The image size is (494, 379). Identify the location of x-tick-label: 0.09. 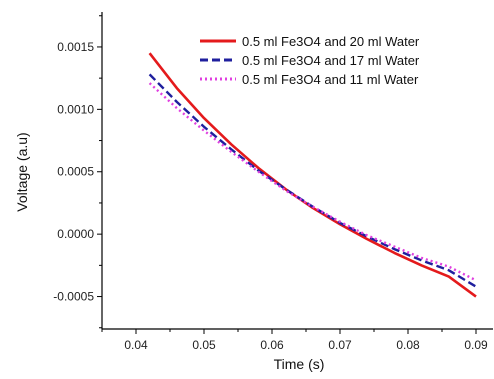
(476, 345).